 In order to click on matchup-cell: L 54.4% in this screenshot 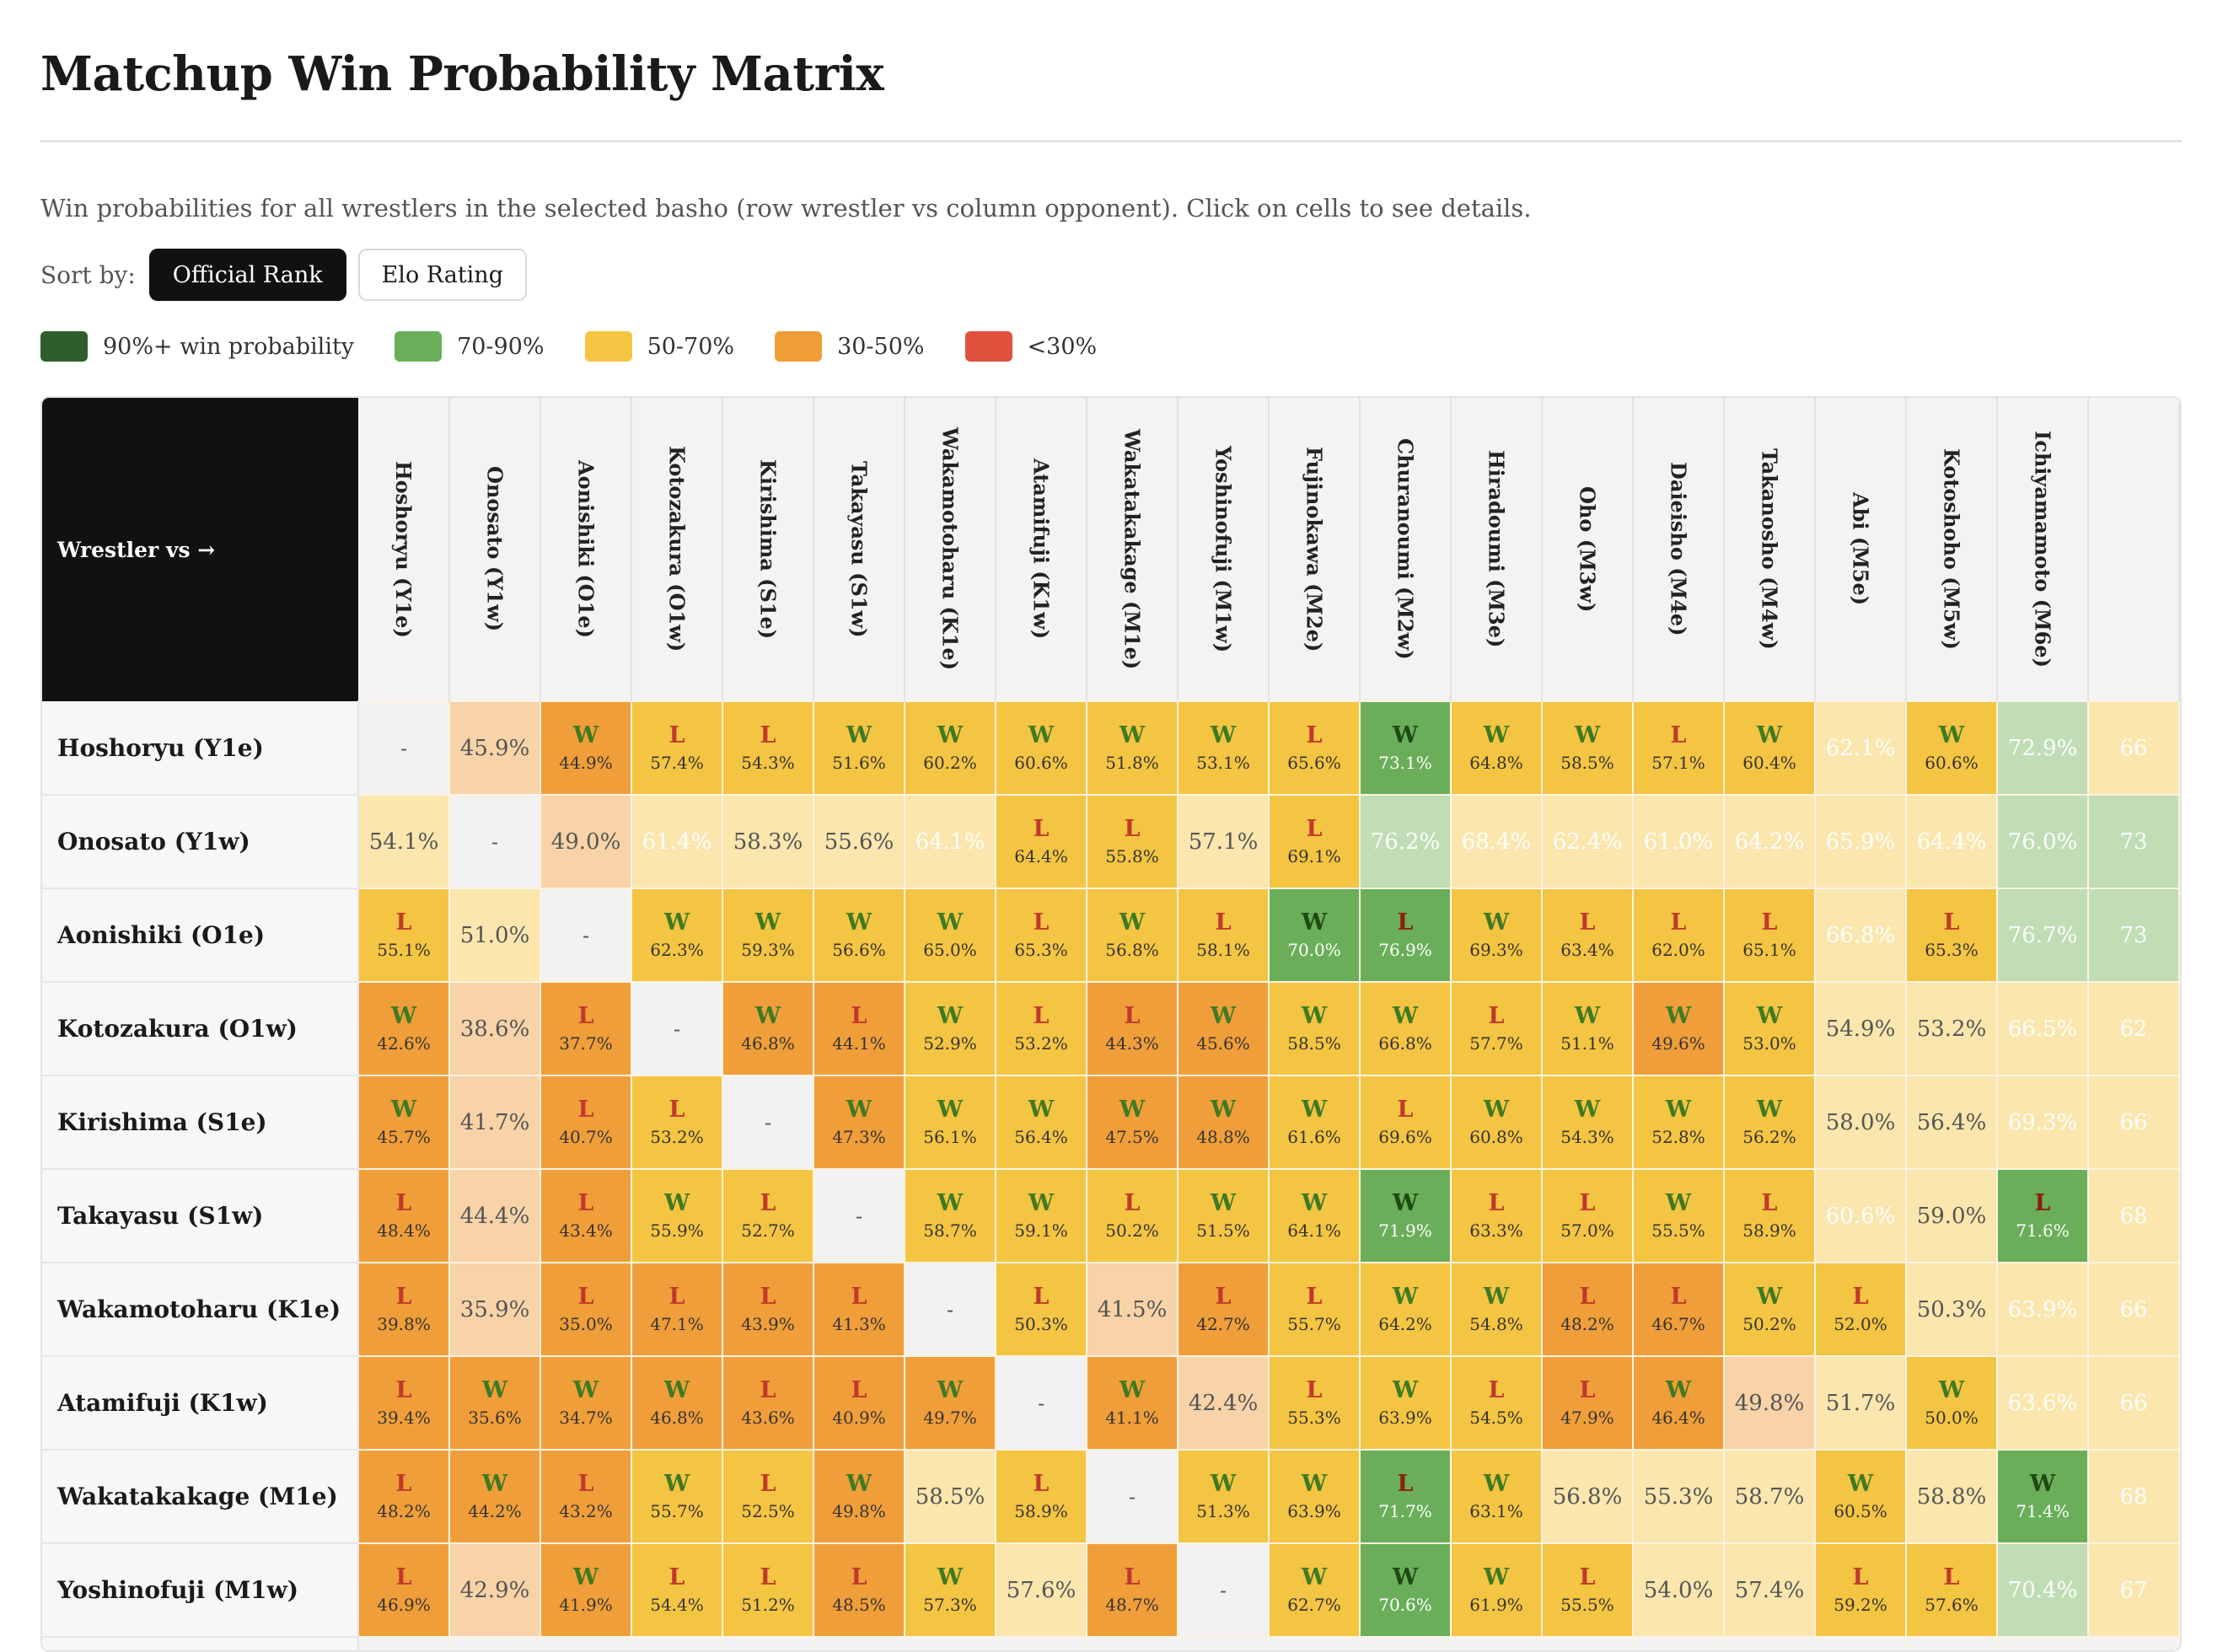, I will do `click(677, 1590)`.